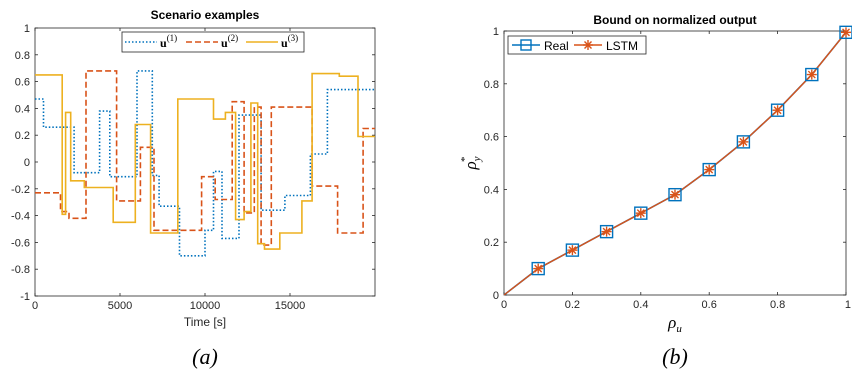 Image resolution: width=852 pixels, height=373 pixels. What do you see at coordinates (290, 306) in the screenshot?
I see `chart-a-xtick-label: 15000` at bounding box center [290, 306].